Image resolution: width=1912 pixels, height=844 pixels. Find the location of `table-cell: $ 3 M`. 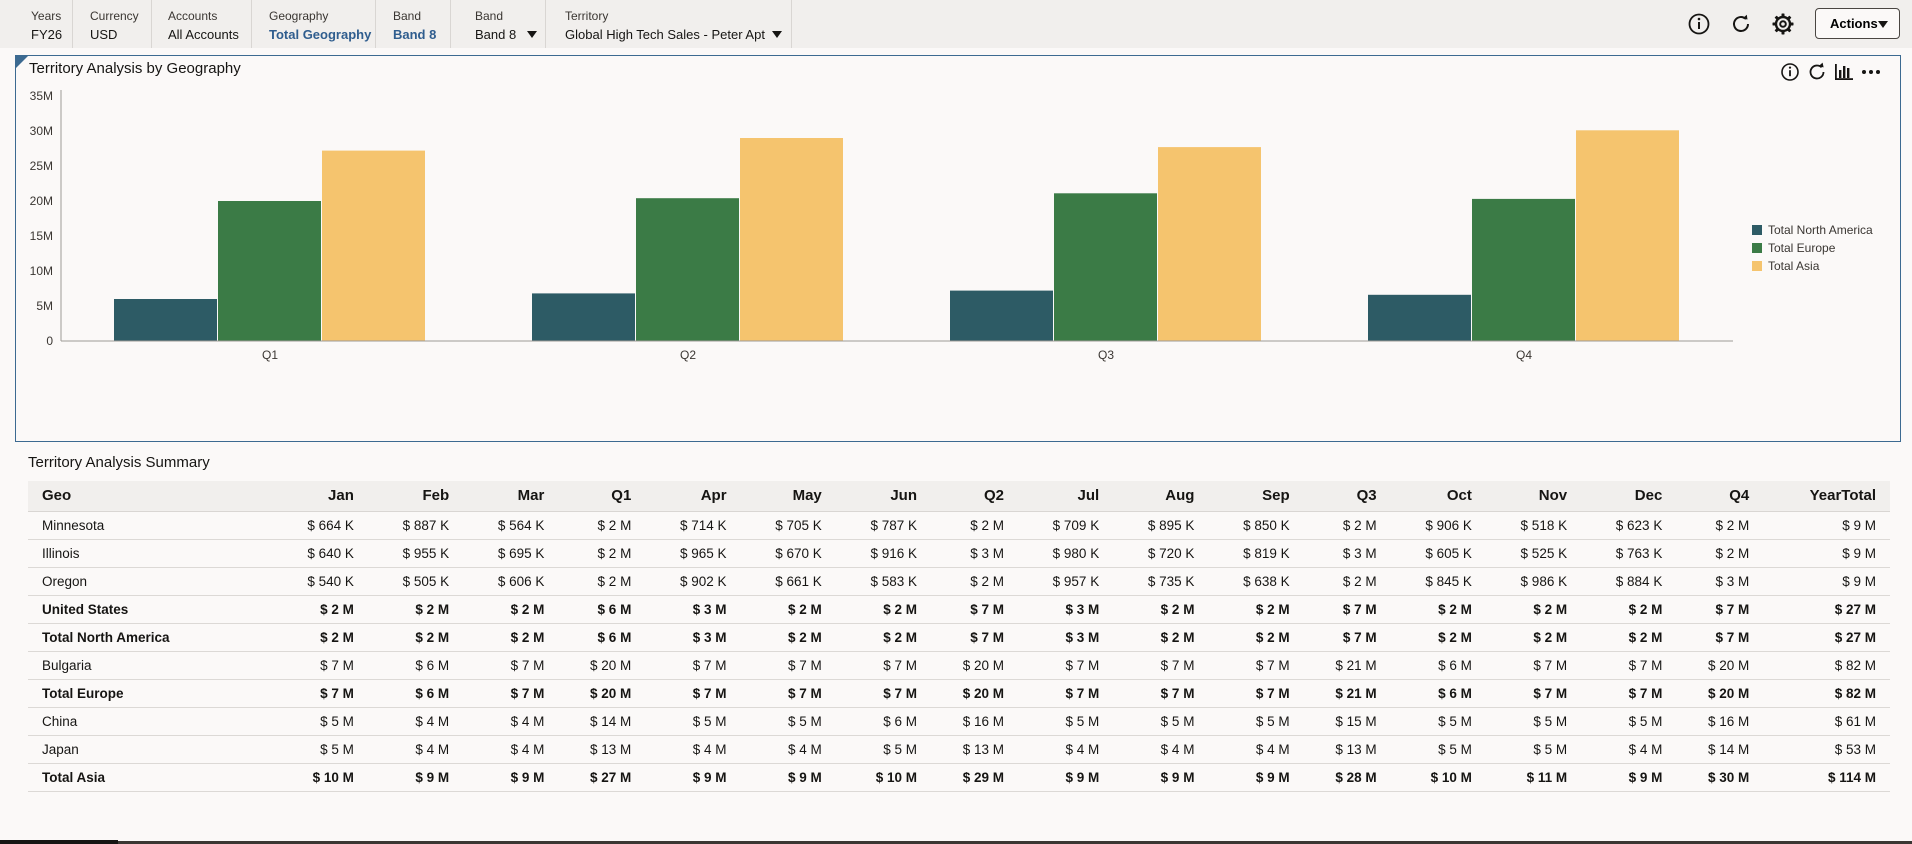

table-cell: $ 3 M is located at coordinates (974, 553).